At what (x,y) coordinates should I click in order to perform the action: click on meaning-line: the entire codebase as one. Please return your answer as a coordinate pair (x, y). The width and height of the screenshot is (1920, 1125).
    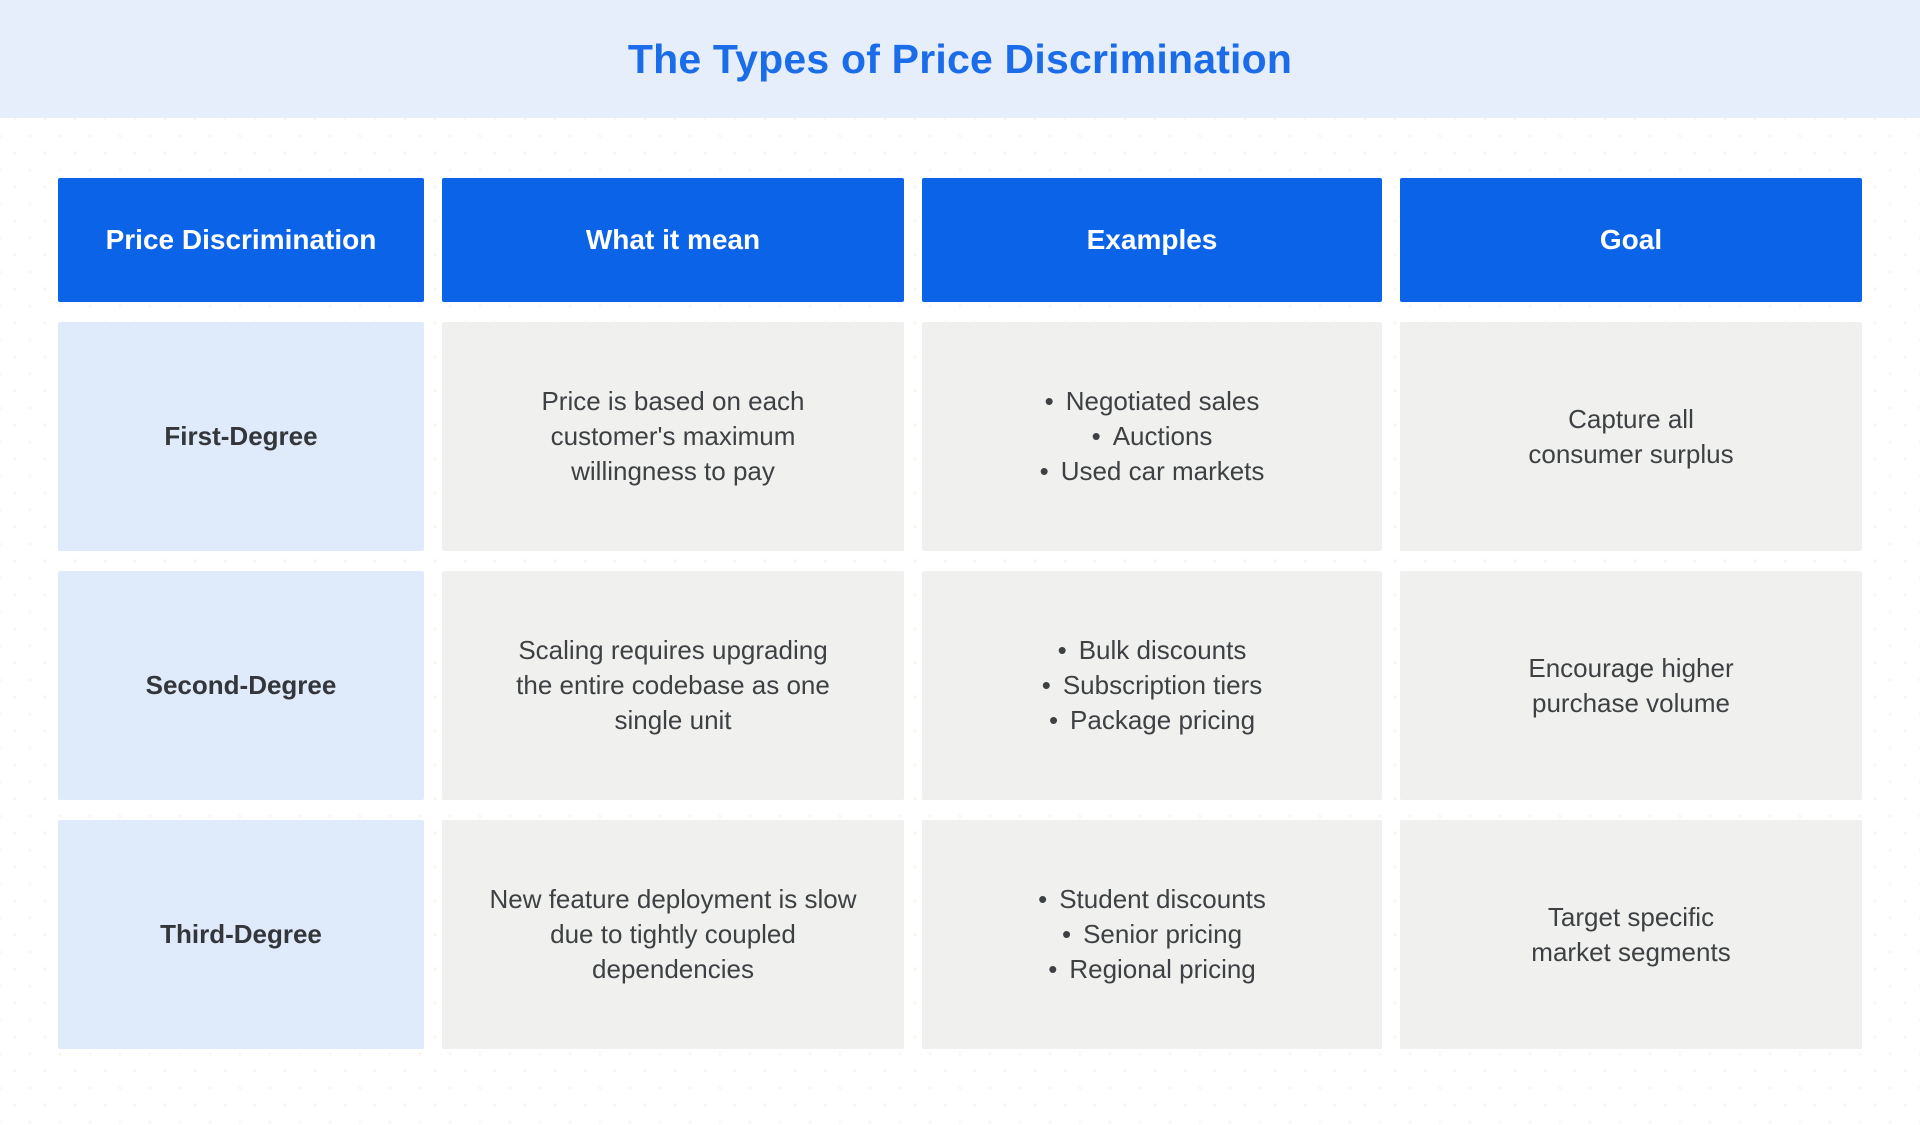
    Looking at the image, I should click on (673, 685).